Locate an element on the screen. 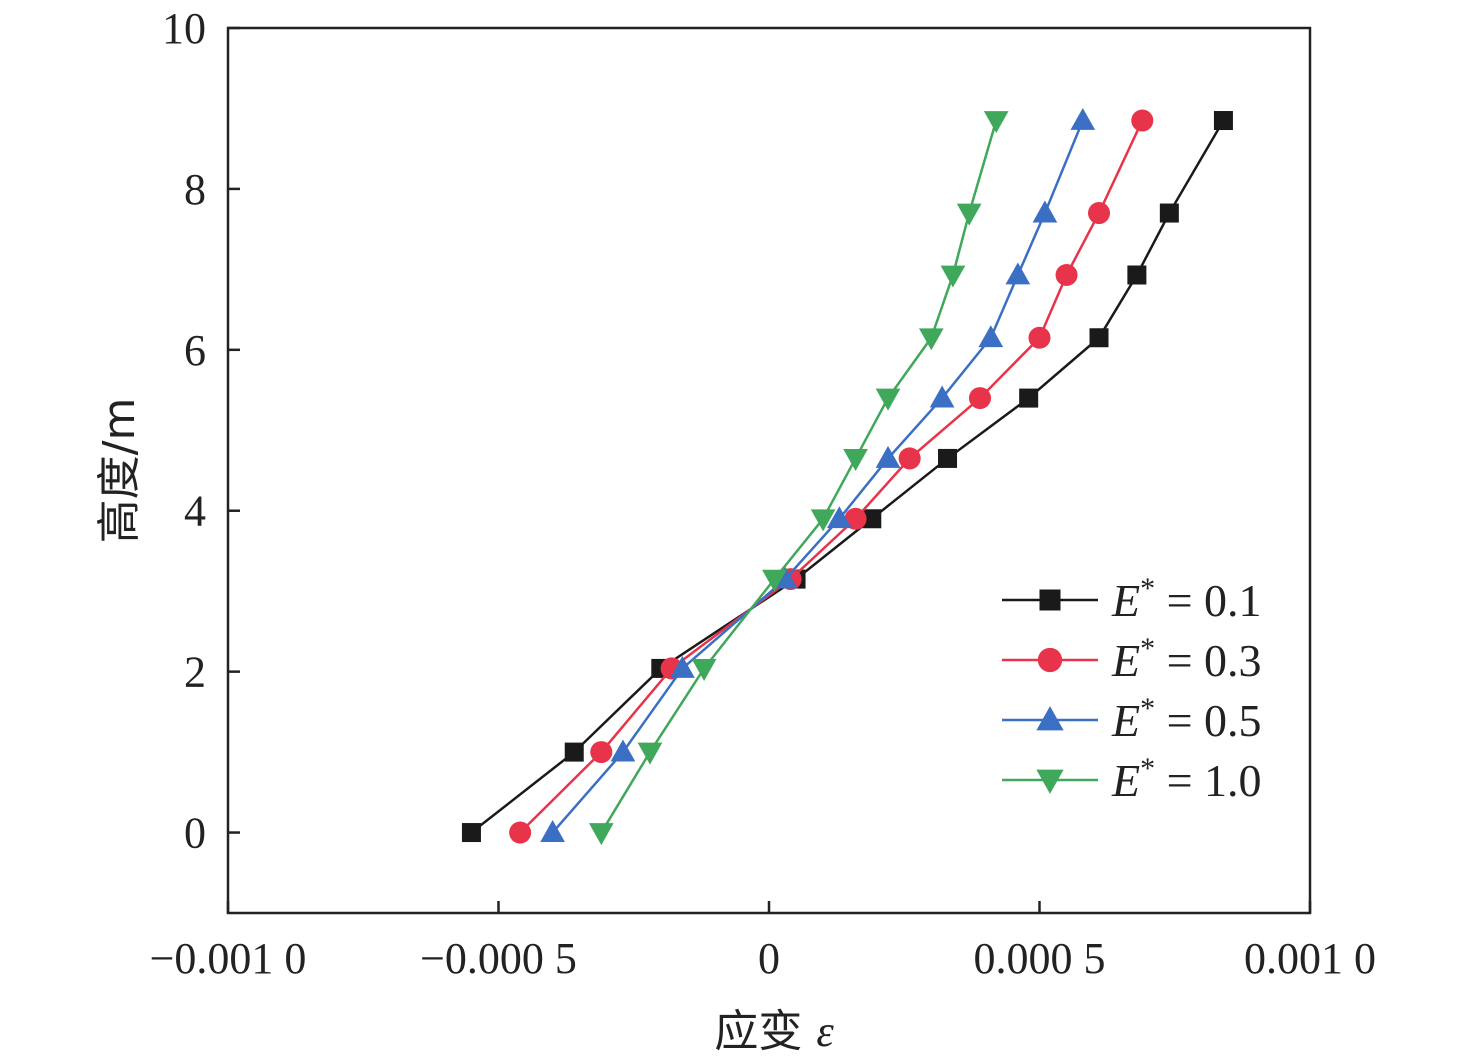  x-axis-title: 应变 ε is located at coordinates (774, 1031).